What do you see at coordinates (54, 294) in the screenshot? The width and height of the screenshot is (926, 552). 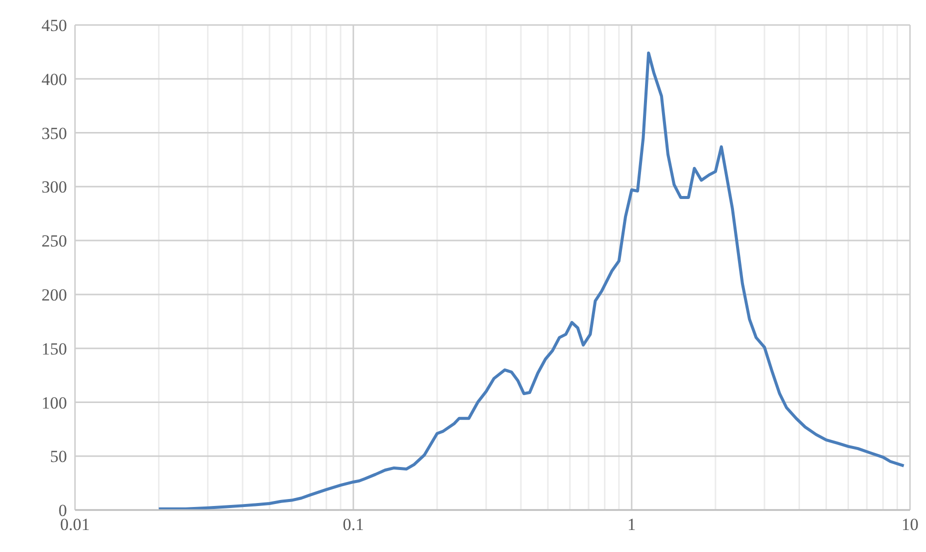 I see `y-tick-label: 200` at bounding box center [54, 294].